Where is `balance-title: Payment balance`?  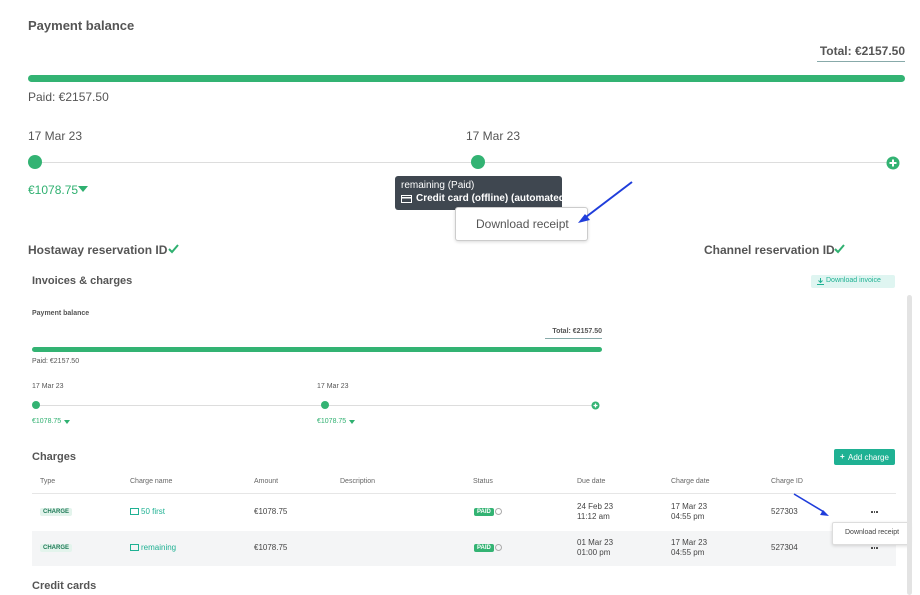 balance-title: Payment balance is located at coordinates (61, 313).